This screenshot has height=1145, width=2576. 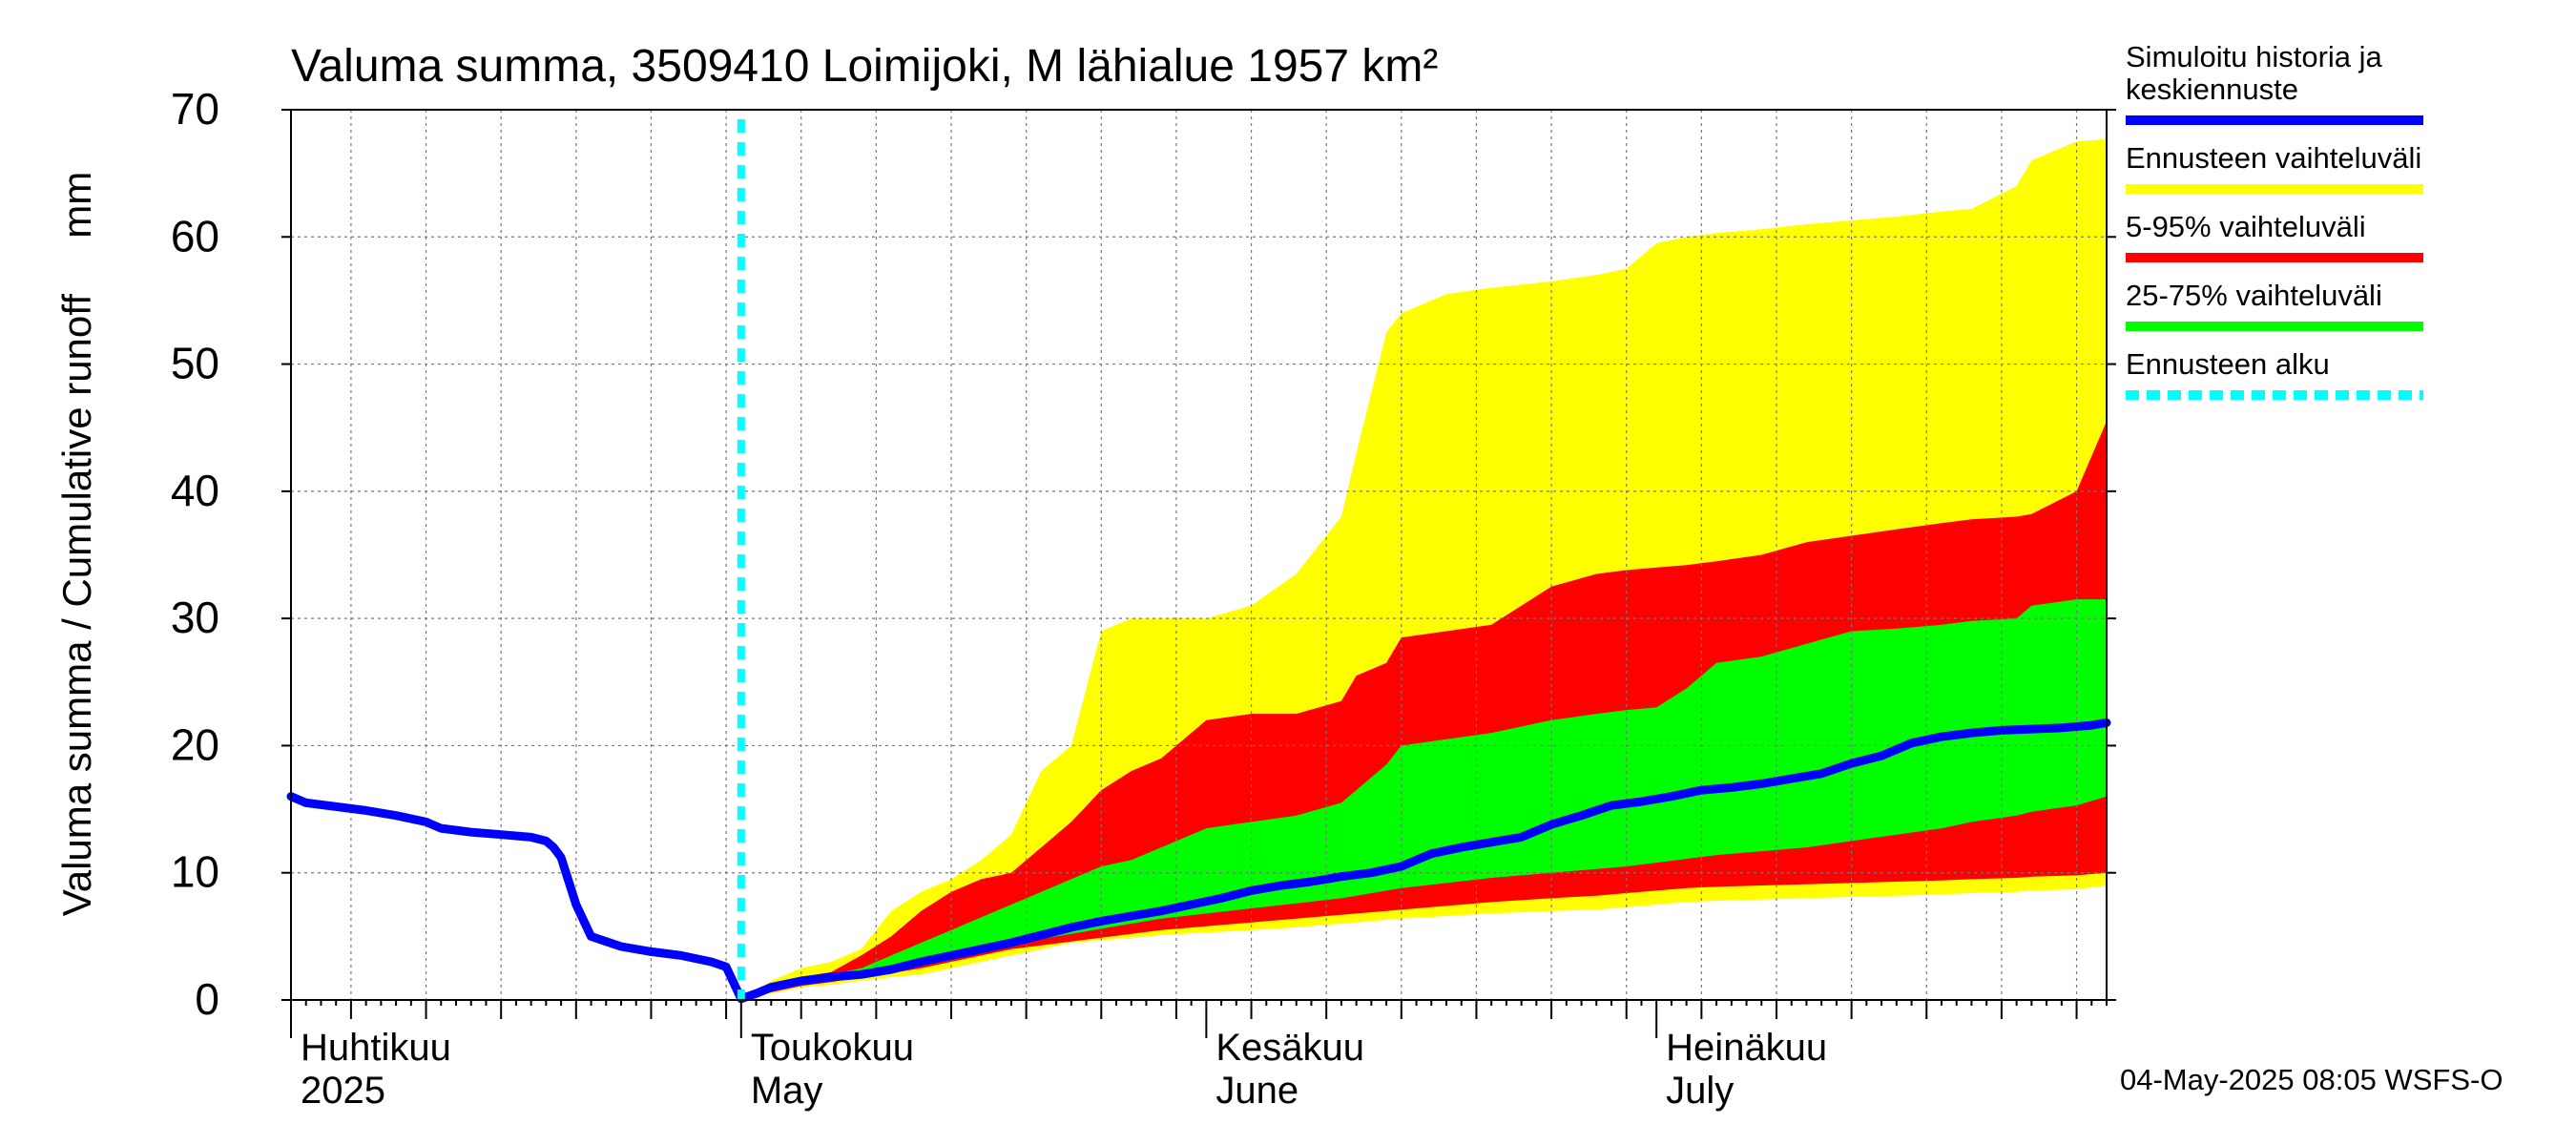 I want to click on legend-label: 25-75% vaihteluväli, so click(x=2254, y=296).